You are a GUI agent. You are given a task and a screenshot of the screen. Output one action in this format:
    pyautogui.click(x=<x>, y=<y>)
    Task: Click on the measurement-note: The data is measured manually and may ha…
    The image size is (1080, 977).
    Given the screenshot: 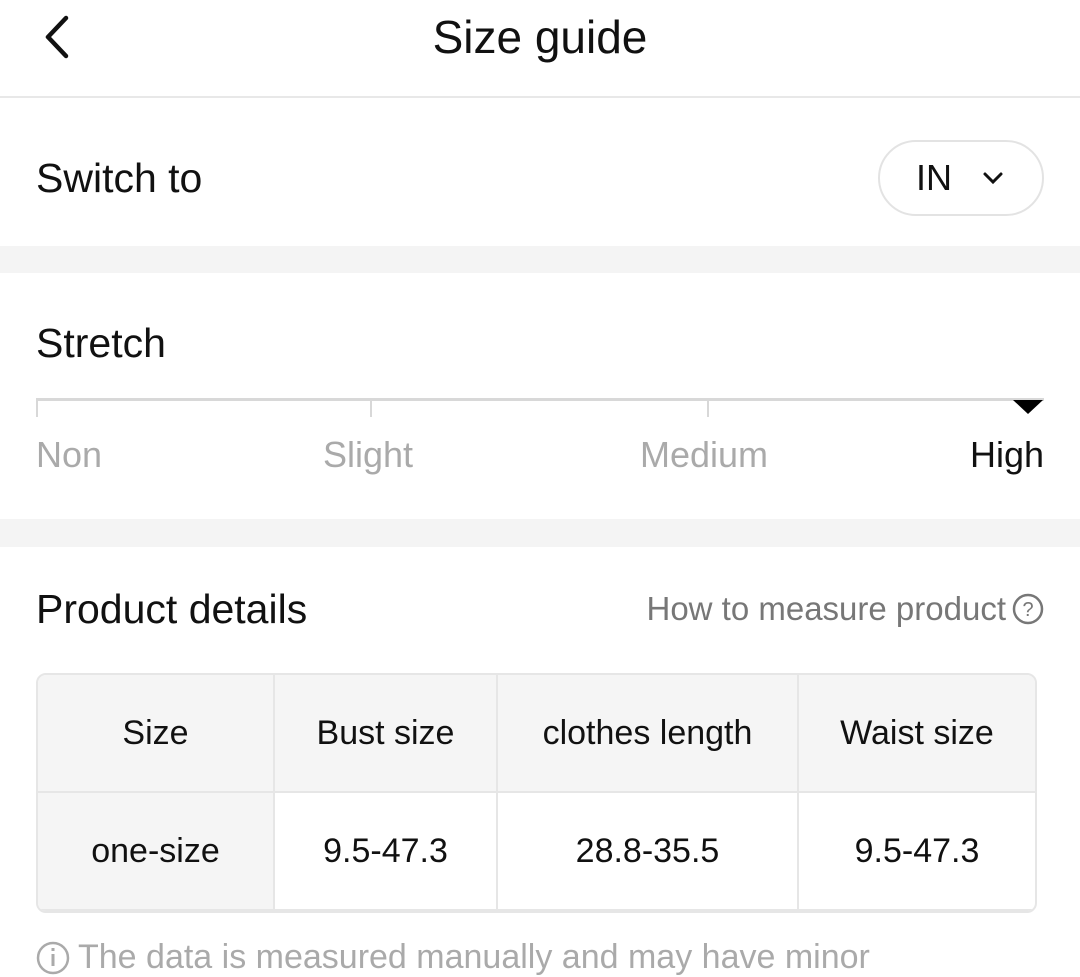 What is the action you would take?
    pyautogui.click(x=453, y=957)
    